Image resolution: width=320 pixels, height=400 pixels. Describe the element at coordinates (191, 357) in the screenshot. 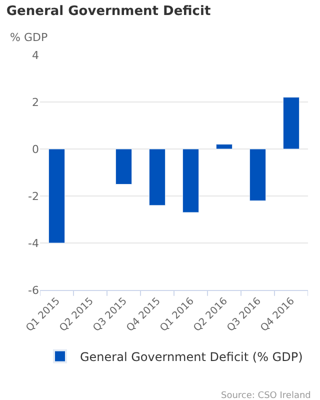

I see `legend-label: General Government Deficit (% GDP)` at that location.